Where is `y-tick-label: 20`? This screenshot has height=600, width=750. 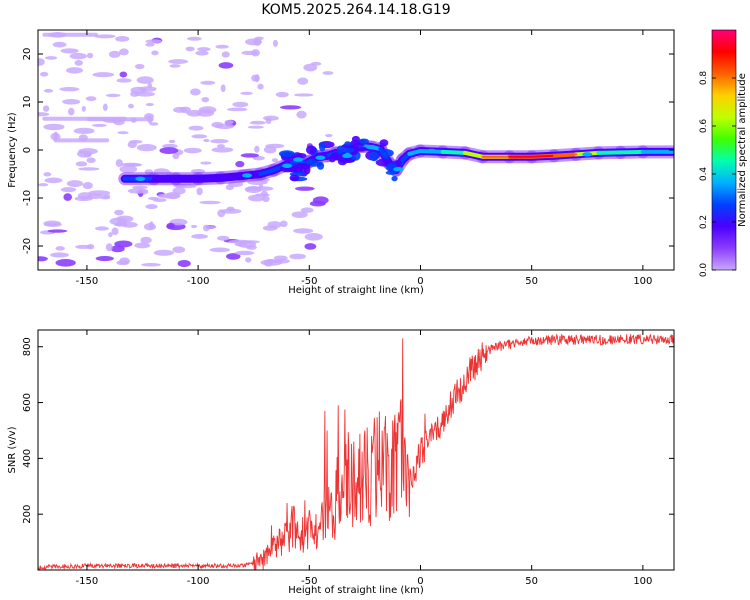 y-tick-label: 20 is located at coordinates (27, 54).